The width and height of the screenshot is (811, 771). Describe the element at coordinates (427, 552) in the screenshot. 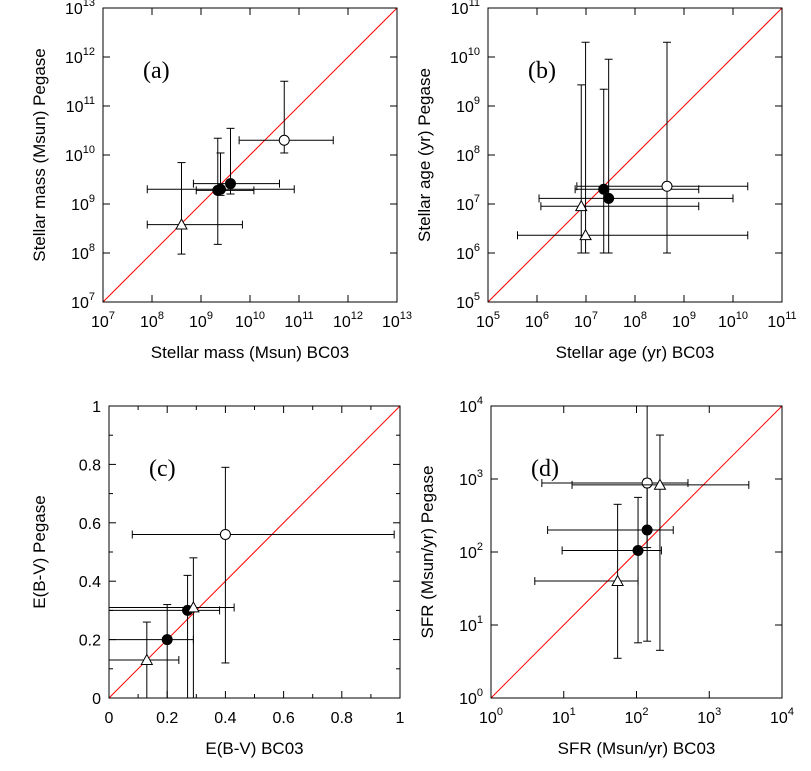

I see `y-axis-label: SFR (Msun/yr) Pegase` at that location.